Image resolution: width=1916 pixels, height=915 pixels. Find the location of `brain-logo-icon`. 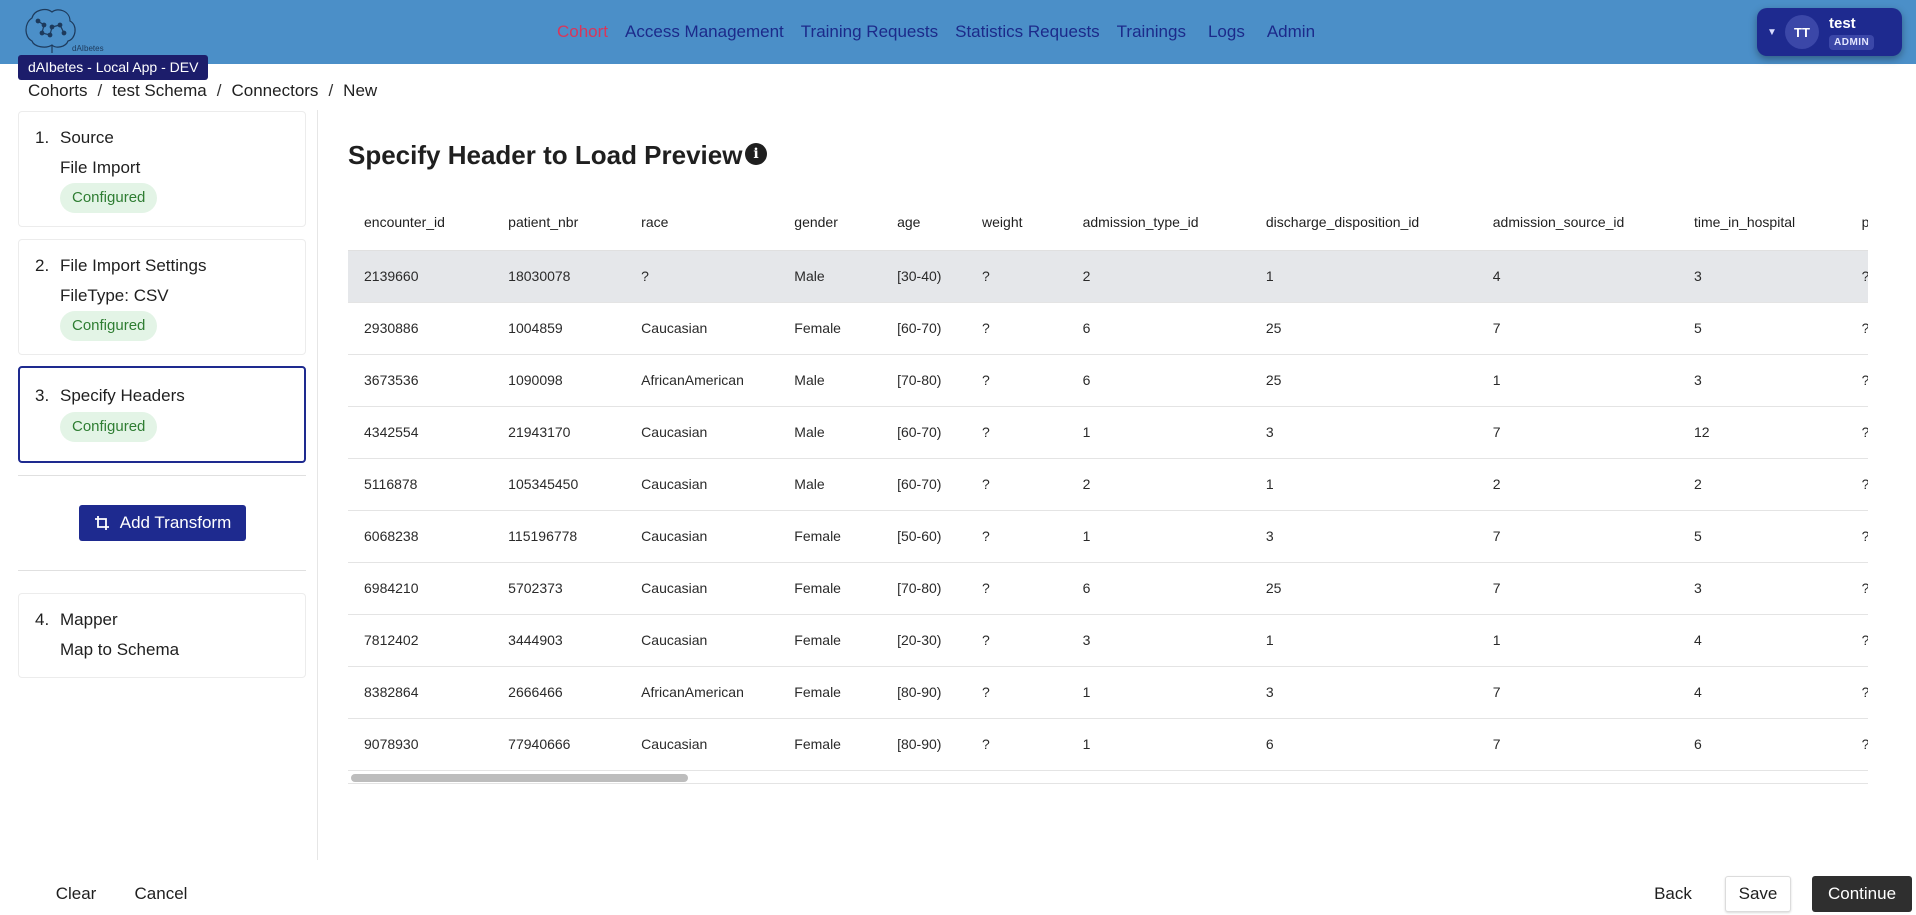

brain-logo-icon is located at coordinates (55, 30).